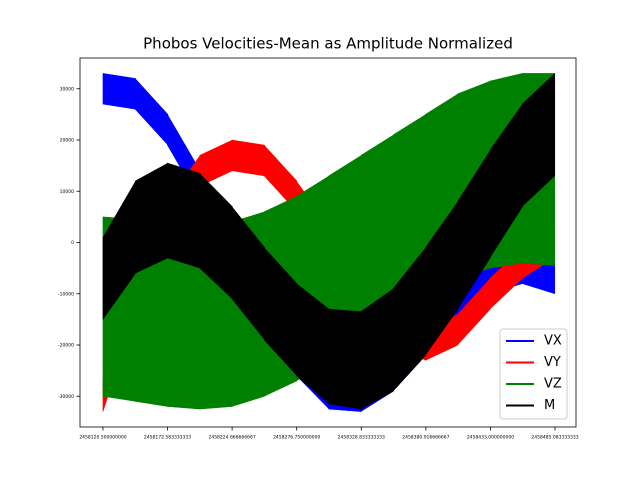  What do you see at coordinates (67, 141) in the screenshot?
I see `y-tick-label: 20000` at bounding box center [67, 141].